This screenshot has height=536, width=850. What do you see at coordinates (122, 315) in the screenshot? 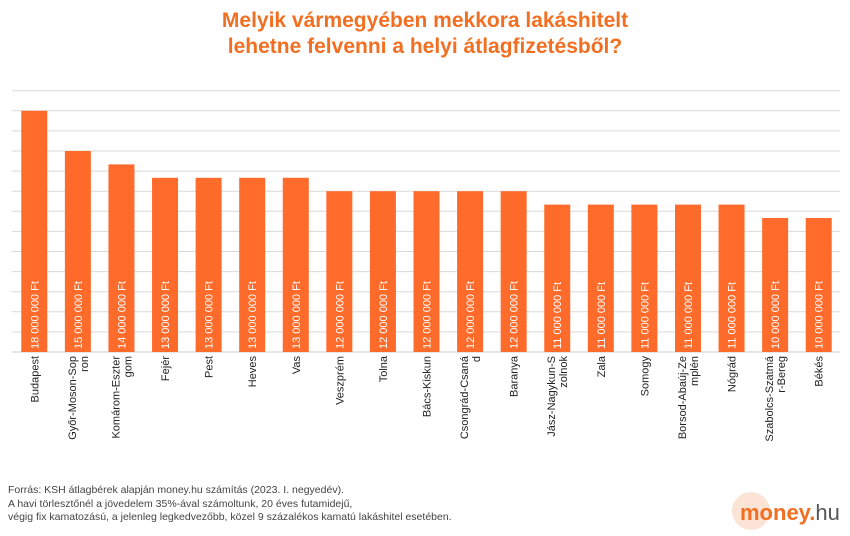
I see `bar-value-label: 14 000 000 Ft` at bounding box center [122, 315].